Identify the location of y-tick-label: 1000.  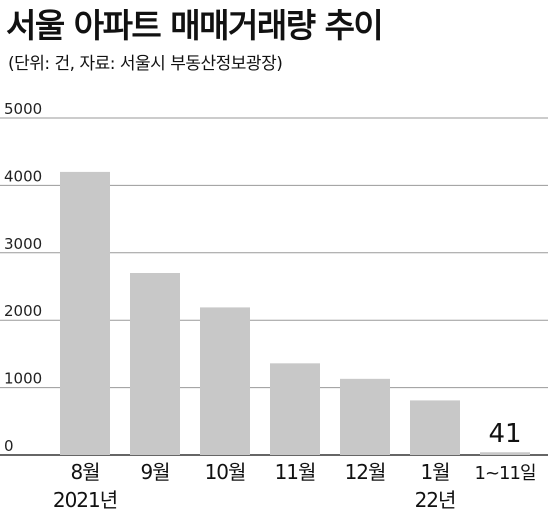
(23, 379).